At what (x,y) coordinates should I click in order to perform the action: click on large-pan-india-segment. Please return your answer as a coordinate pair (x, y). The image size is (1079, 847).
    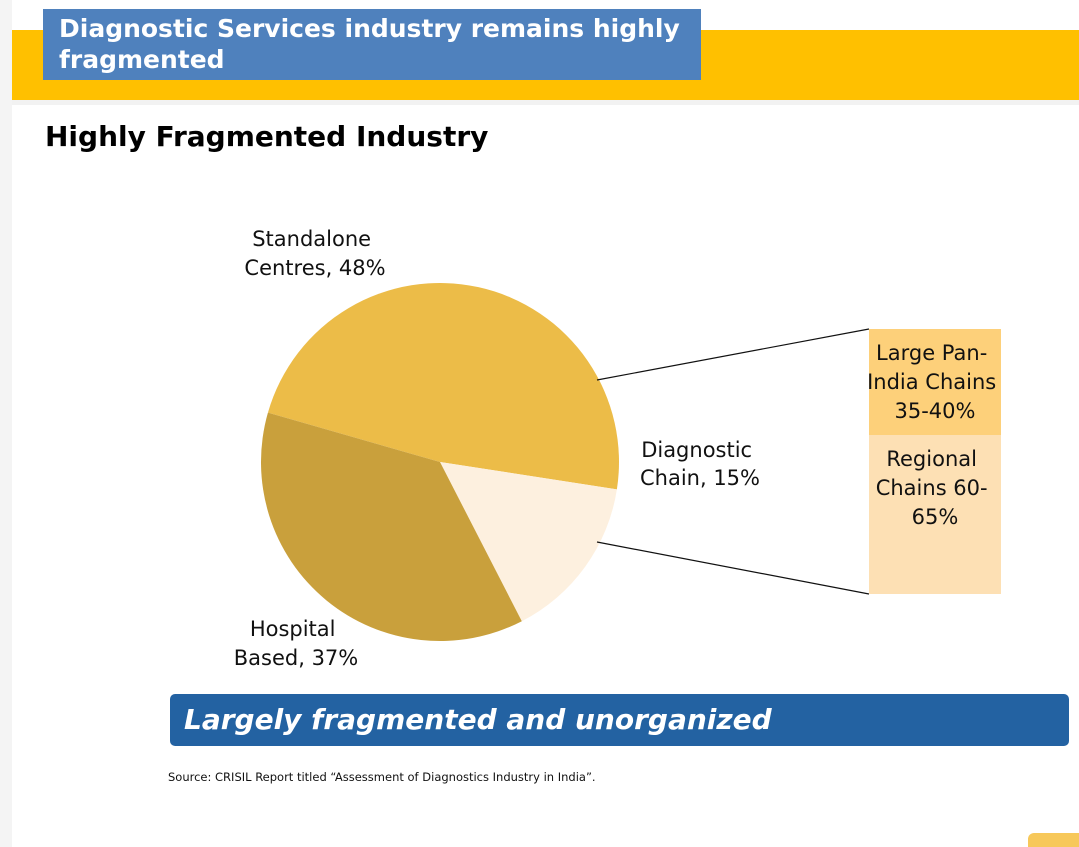
    Looking at the image, I should click on (935, 382).